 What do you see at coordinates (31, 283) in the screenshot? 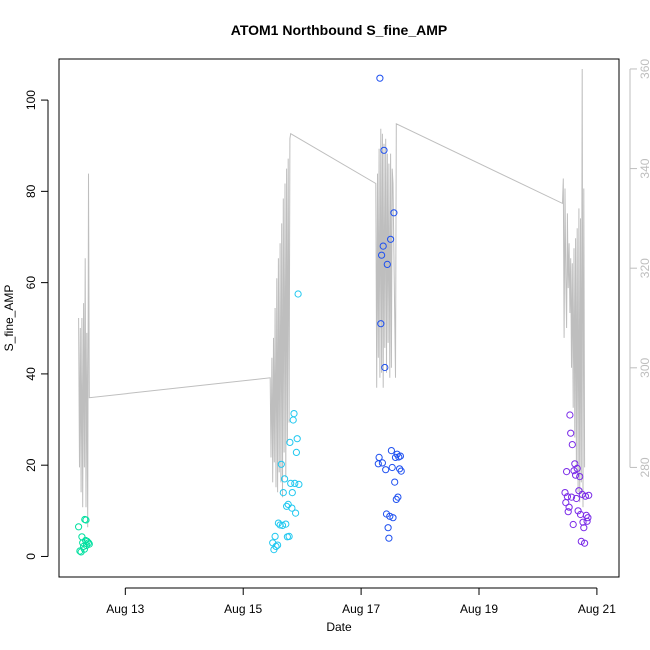
I see `y-tick-label: 60` at bounding box center [31, 283].